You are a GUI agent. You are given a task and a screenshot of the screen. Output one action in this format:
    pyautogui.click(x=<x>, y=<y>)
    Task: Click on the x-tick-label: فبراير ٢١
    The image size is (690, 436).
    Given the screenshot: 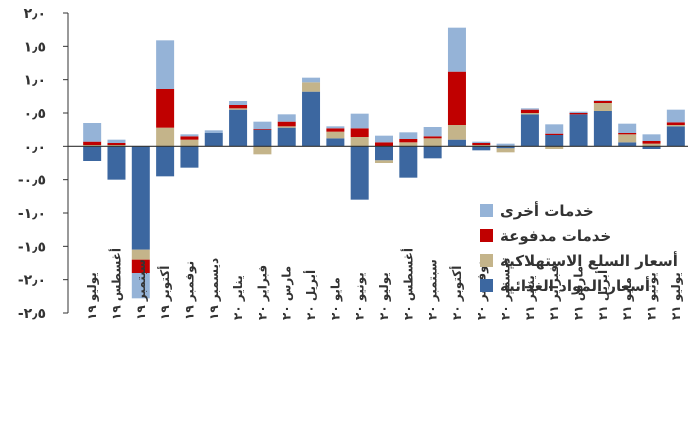 What is the action you would take?
    pyautogui.click(x=554, y=292)
    